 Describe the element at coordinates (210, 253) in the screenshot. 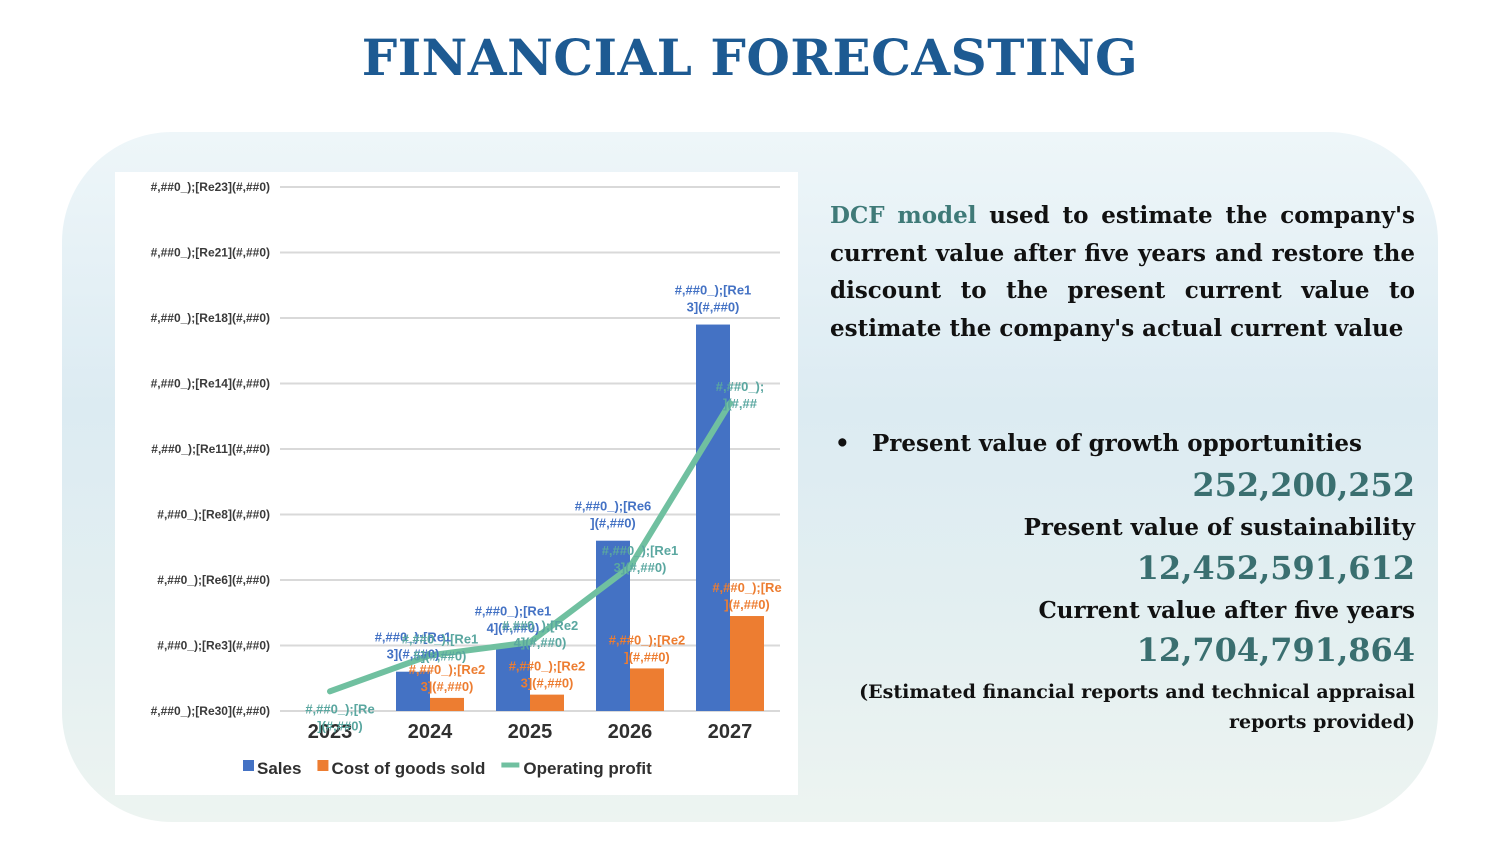

I see `y-tick-label: #,##0_);[Re21](#,##0)` at that location.